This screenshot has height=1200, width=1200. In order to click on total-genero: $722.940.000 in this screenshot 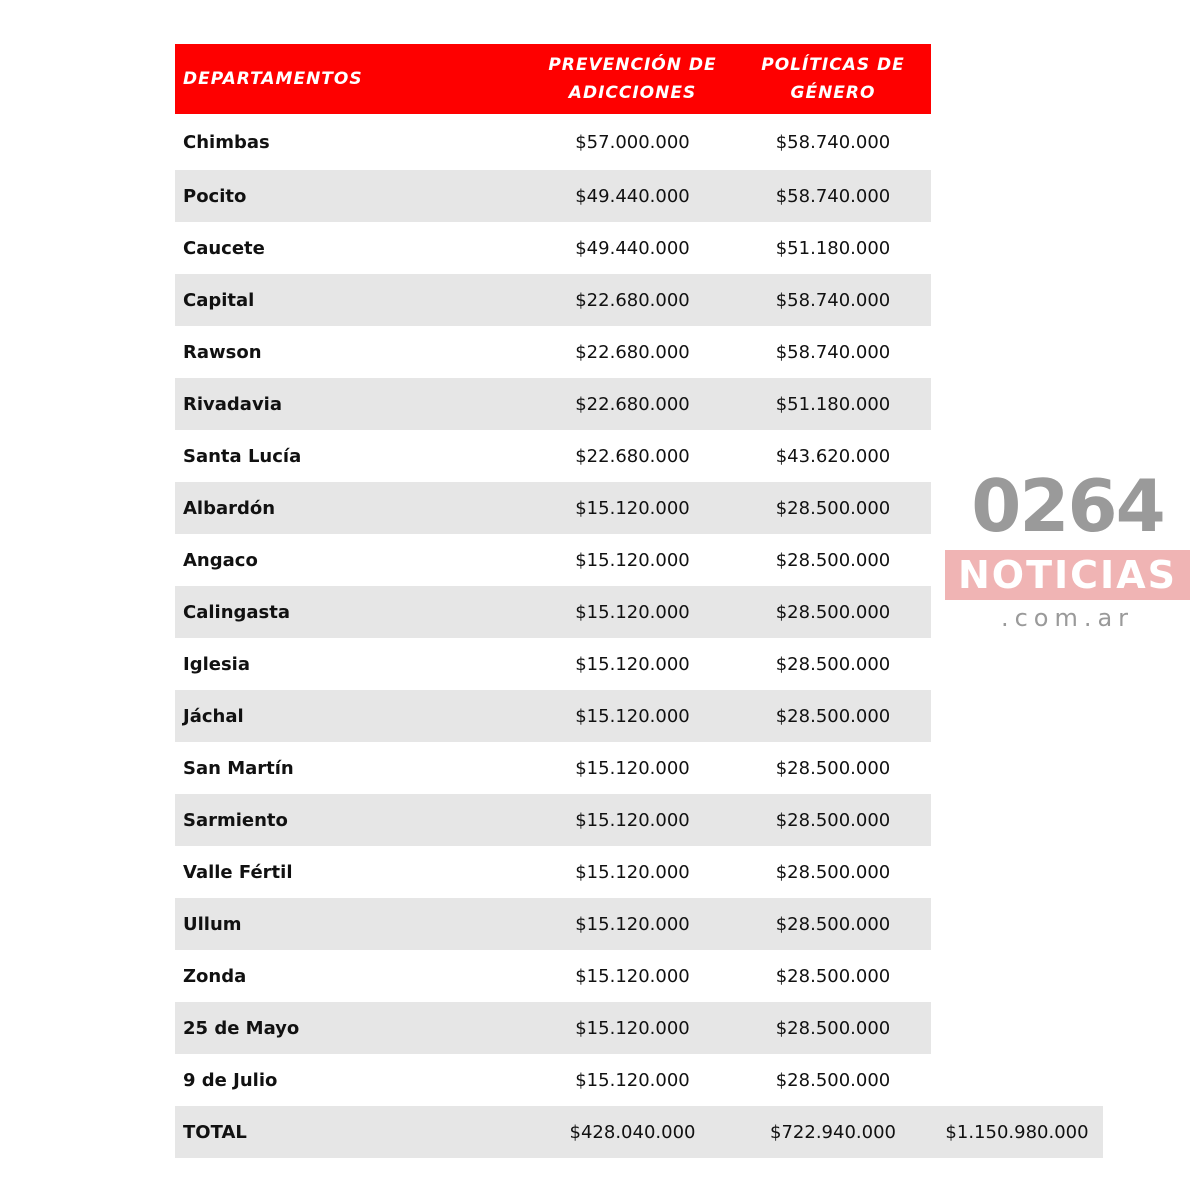, I will do `click(833, 1132)`.